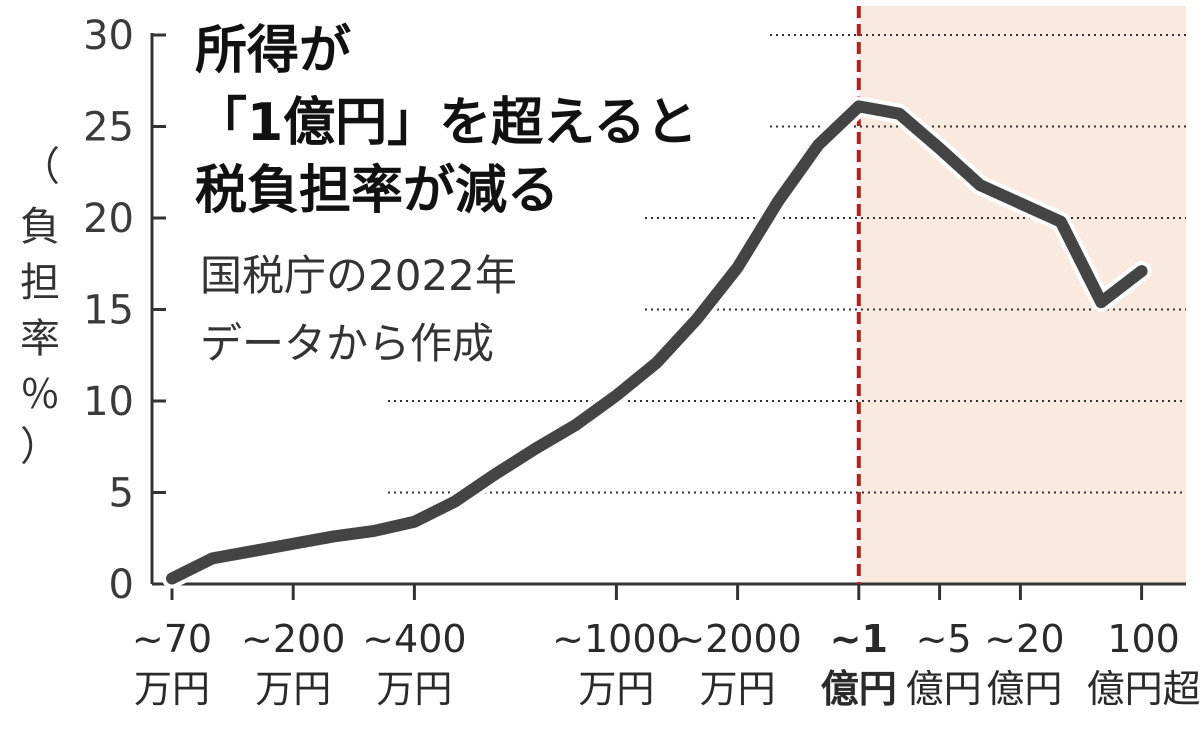 The height and width of the screenshot is (737, 1200). I want to click on x-tick-label-6-line-0: ~400, so click(414, 639).